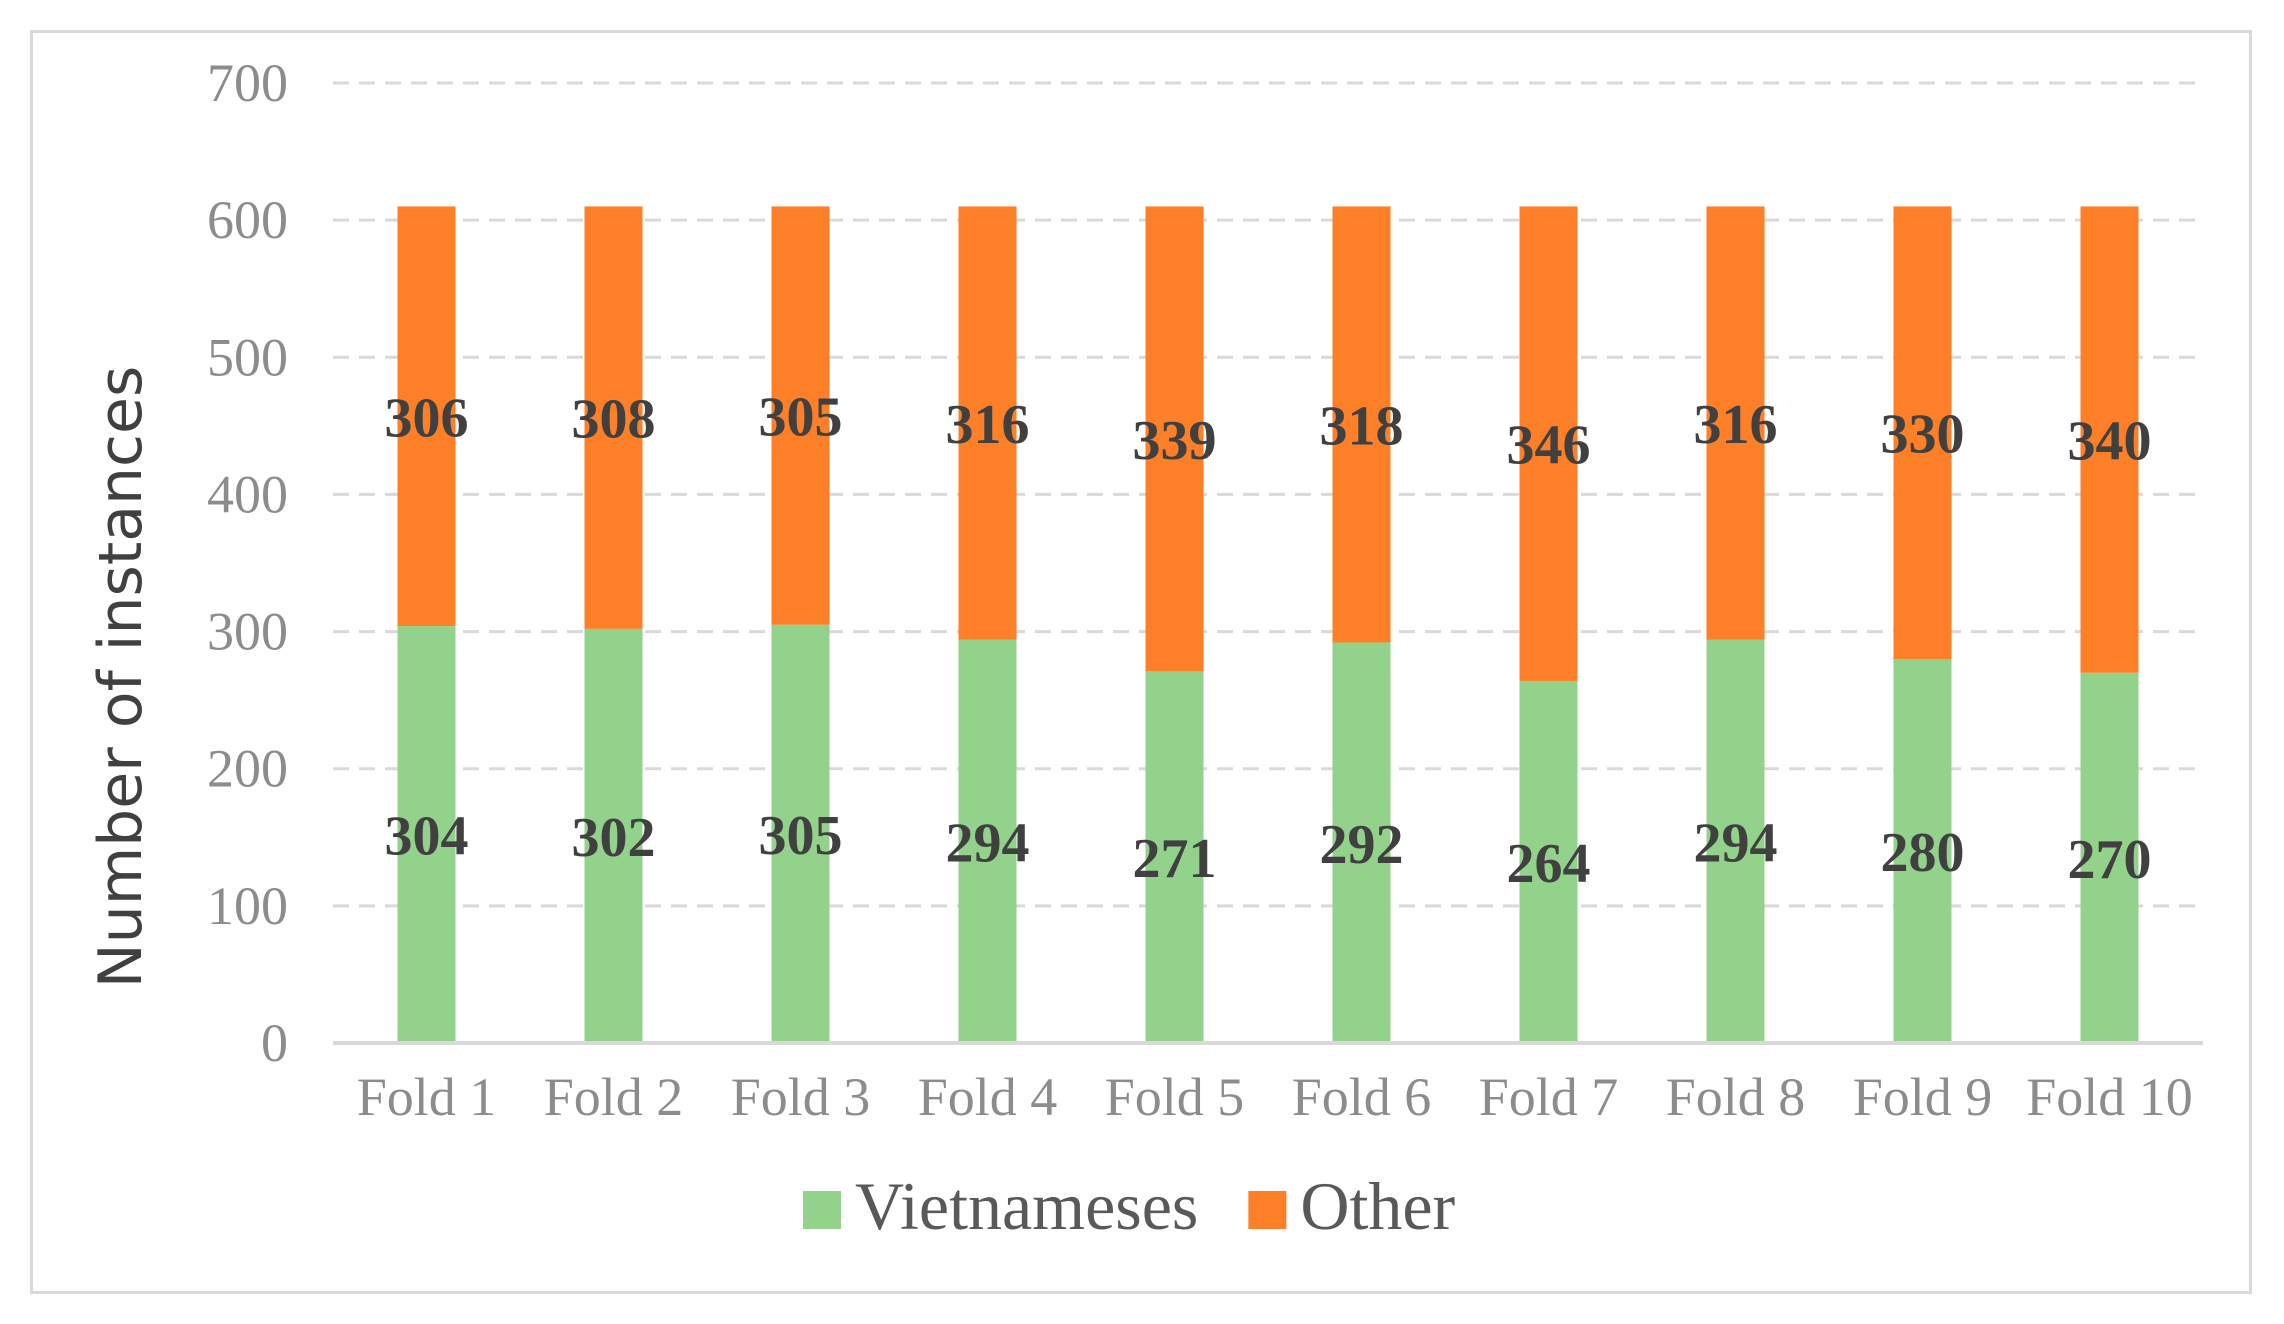 The image size is (2284, 1324). I want to click on data-label: 280, so click(1923, 853).